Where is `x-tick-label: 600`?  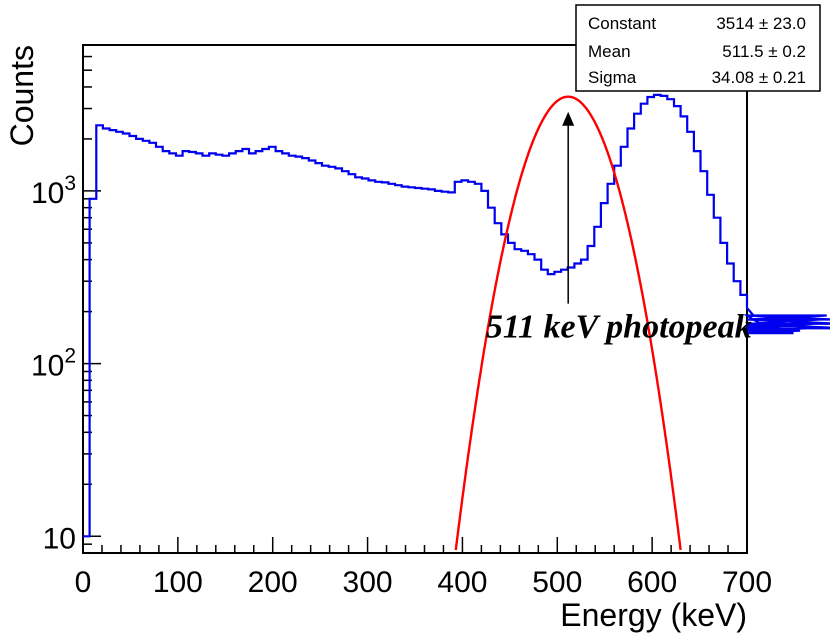 x-tick-label: 600 is located at coordinates (652, 582).